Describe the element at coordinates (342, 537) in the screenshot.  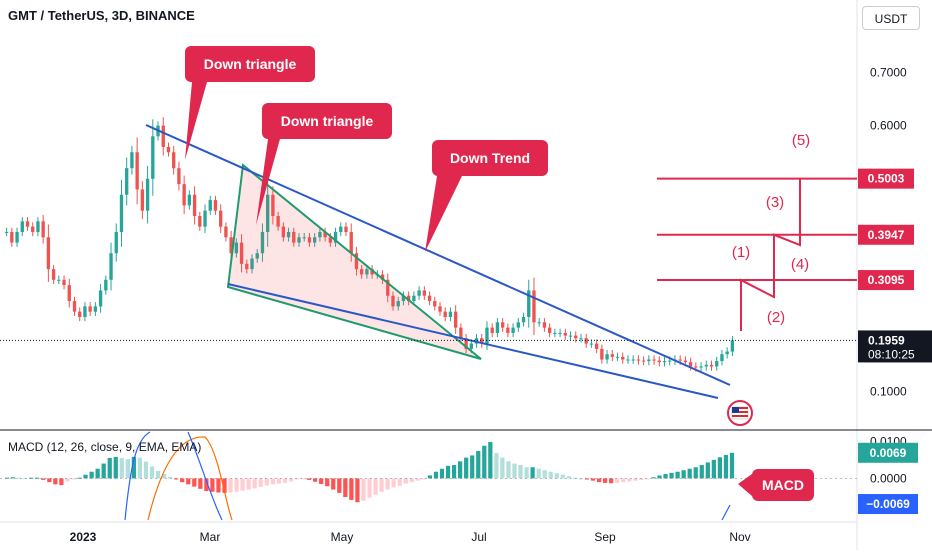
I see `time-tick-label: May` at that location.